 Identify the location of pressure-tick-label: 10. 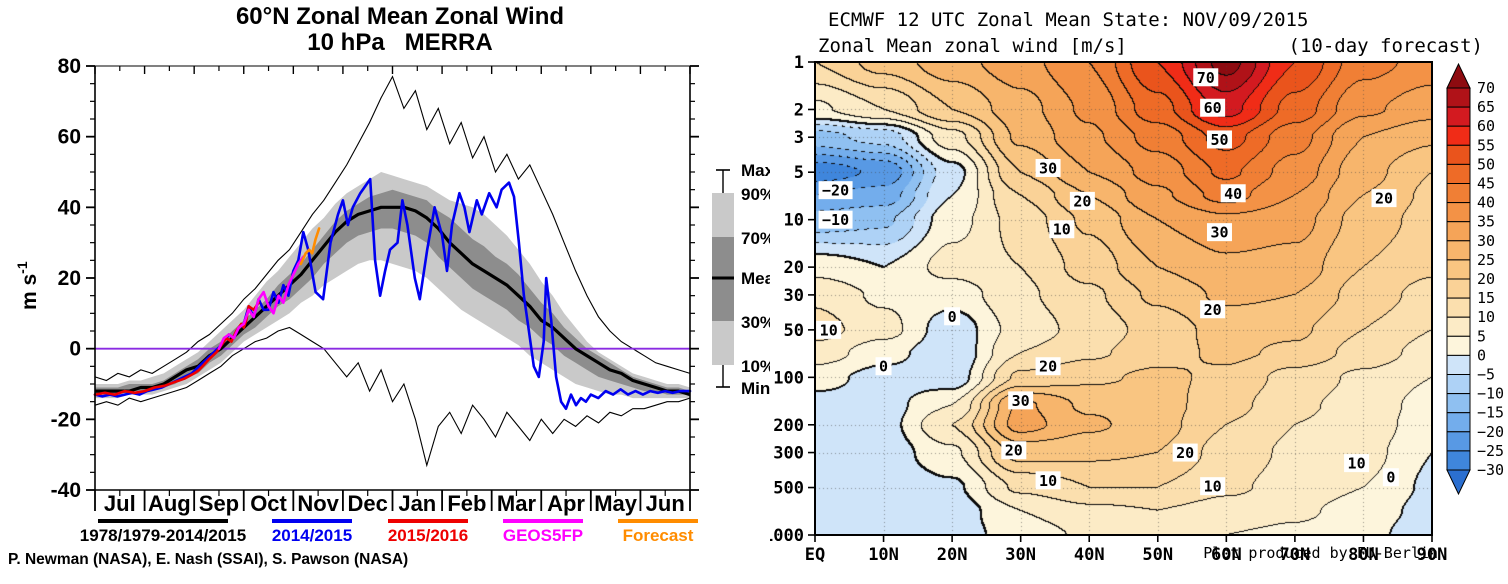
(794, 221).